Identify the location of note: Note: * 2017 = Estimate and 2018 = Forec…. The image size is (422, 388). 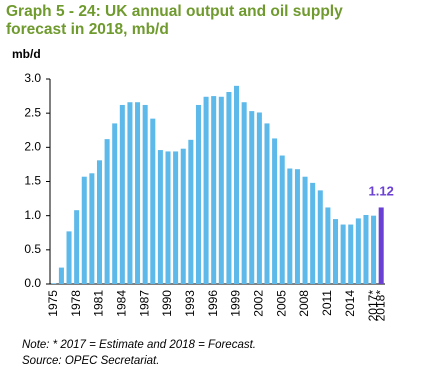
(139, 345).